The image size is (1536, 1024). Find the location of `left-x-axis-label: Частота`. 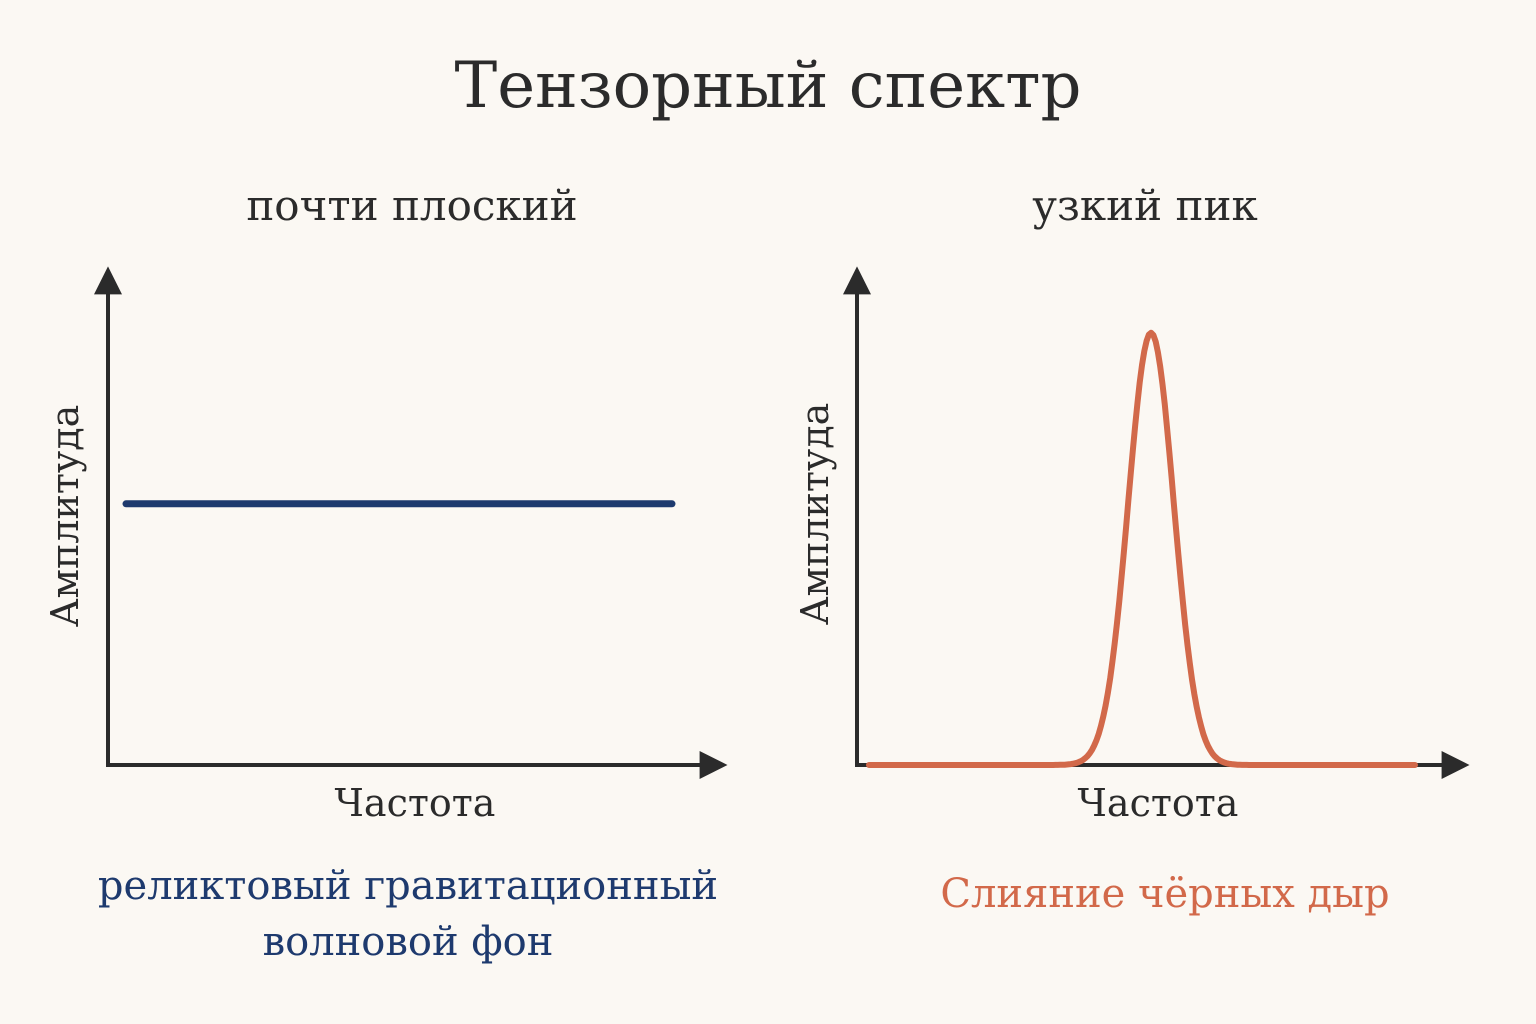

left-x-axis-label: Частота is located at coordinates (415, 803).